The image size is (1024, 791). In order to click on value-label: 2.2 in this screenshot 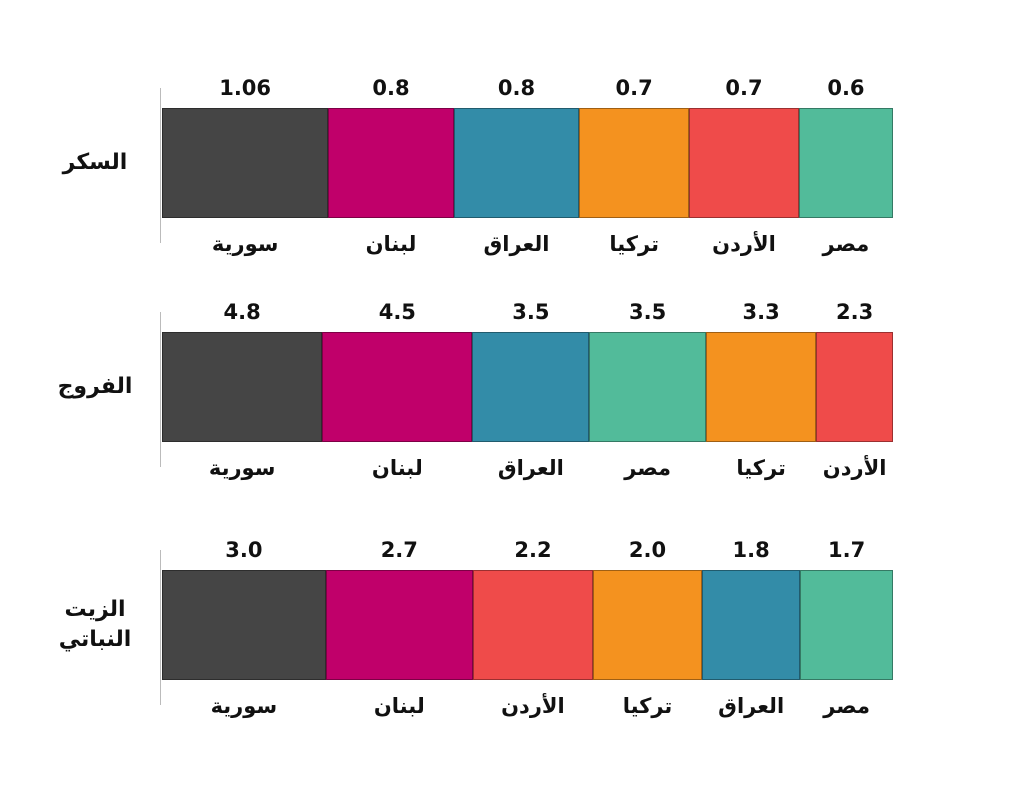, I will do `click(533, 550)`.